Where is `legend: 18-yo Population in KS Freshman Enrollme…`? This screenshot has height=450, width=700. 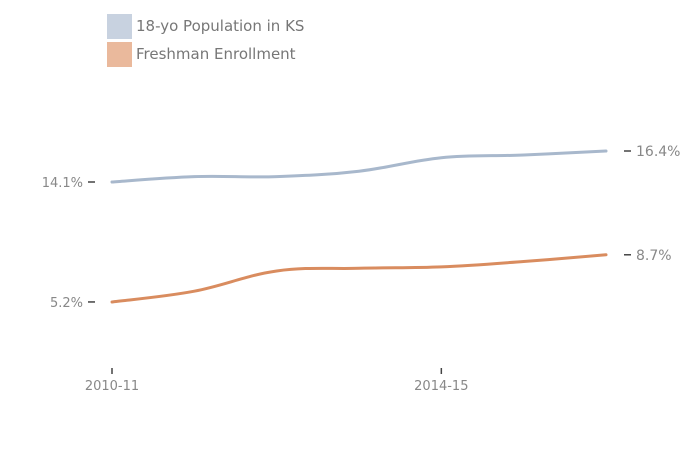
legend: 18-yo Population in KS Freshman Enrollme… is located at coordinates (205, 40).